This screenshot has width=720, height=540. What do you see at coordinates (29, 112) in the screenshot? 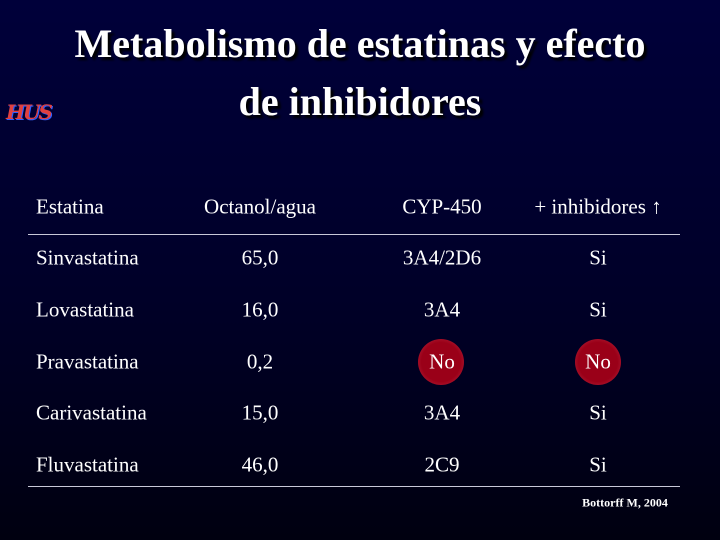
I see `logo: HUS` at bounding box center [29, 112].